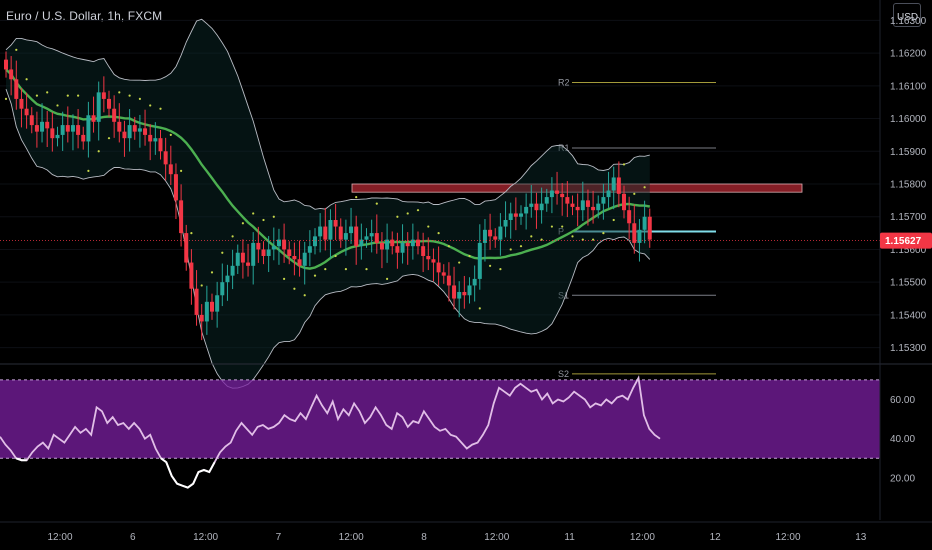 This screenshot has height=550, width=932. What do you see at coordinates (908, 54) in the screenshot?
I see `price-tick-label: 1.16200` at bounding box center [908, 54].